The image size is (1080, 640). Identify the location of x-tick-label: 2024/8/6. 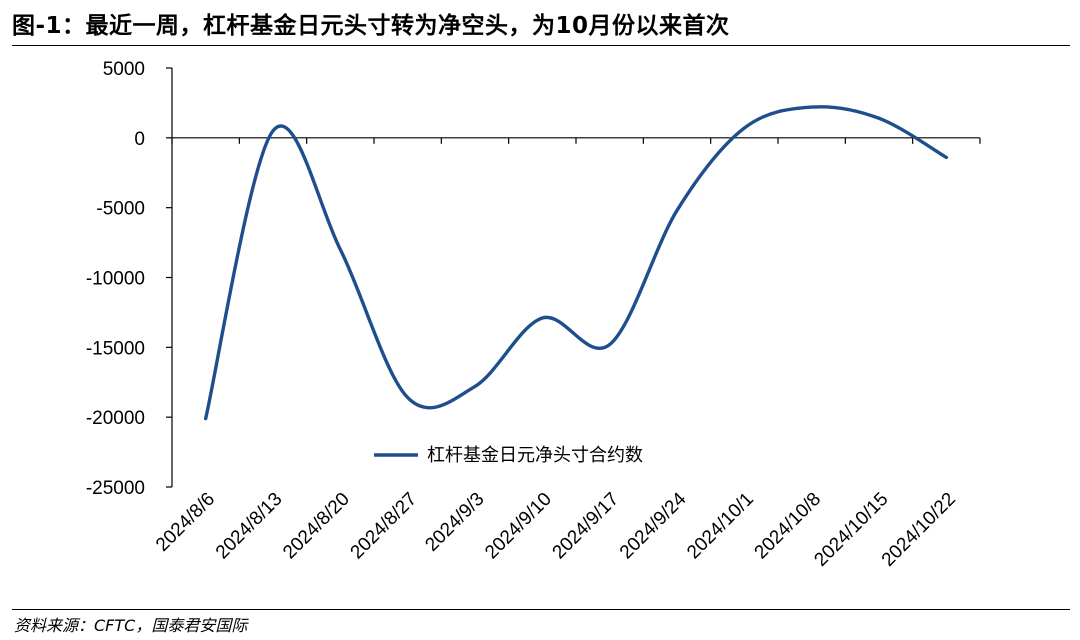
(185, 522).